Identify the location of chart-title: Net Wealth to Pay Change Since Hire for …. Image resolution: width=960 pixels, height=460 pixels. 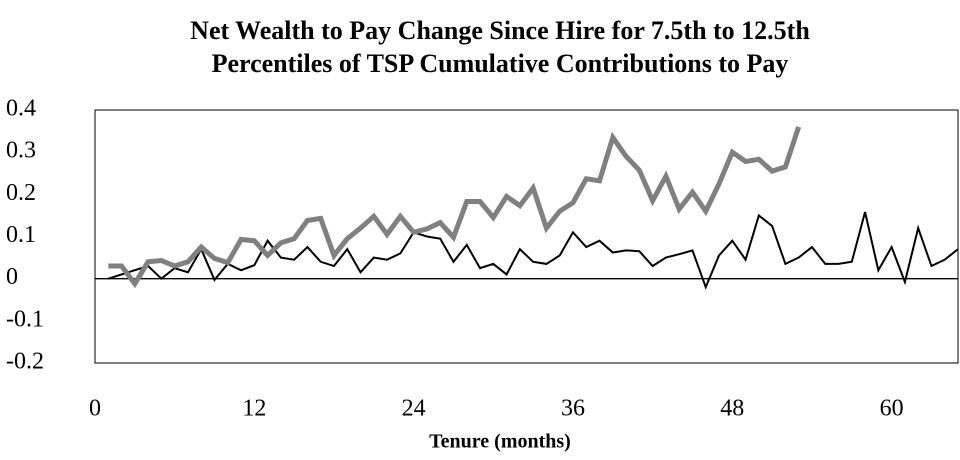
(500, 30).